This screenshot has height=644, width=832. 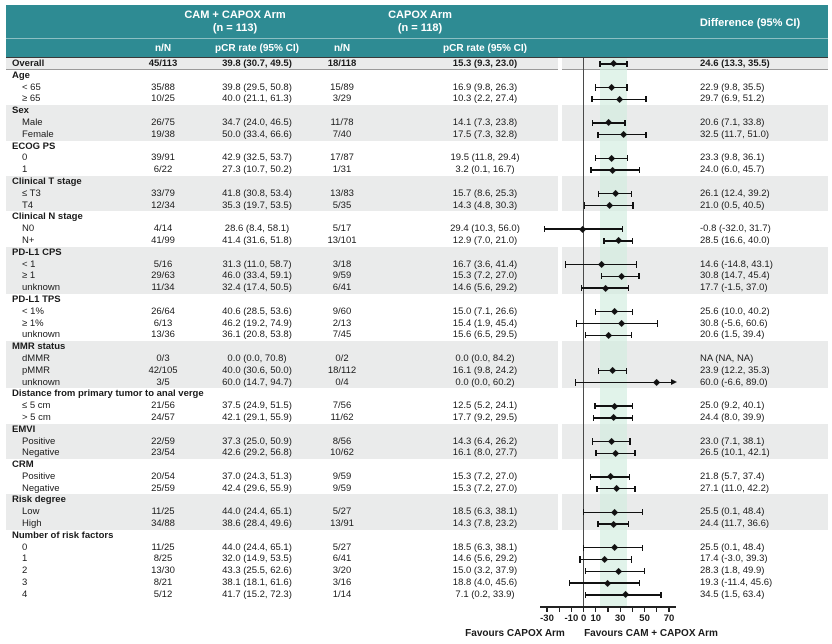 I want to click on subgroup-label: pMMR, so click(x=36, y=370).